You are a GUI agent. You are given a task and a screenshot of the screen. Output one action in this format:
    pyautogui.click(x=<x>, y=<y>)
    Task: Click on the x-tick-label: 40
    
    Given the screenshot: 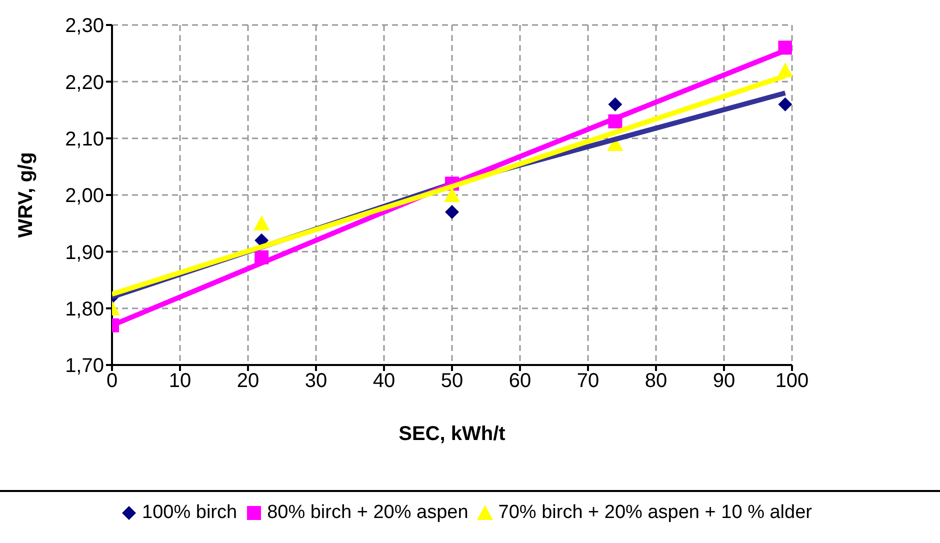 What is the action you would take?
    pyautogui.click(x=384, y=381)
    